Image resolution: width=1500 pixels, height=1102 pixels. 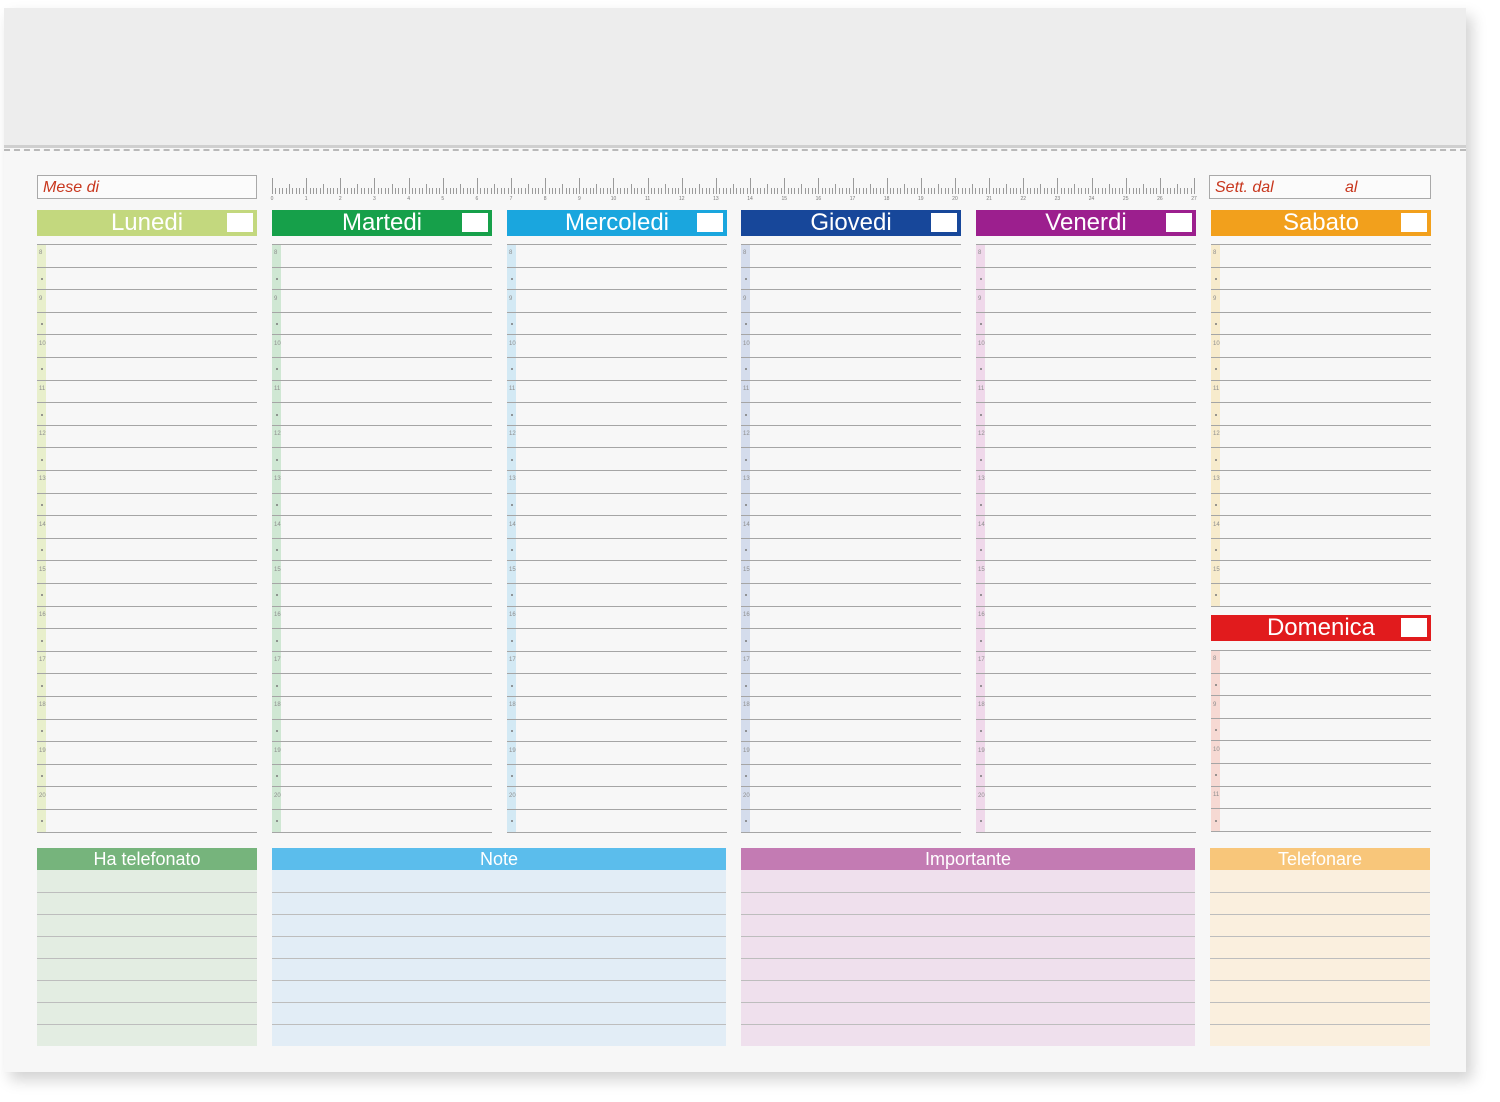 What do you see at coordinates (147, 936) in the screenshot?
I see `section-line` at bounding box center [147, 936].